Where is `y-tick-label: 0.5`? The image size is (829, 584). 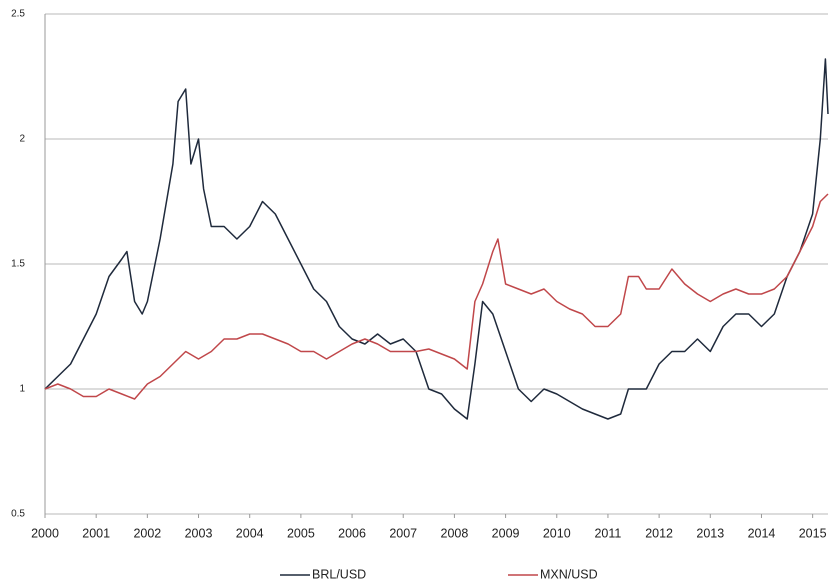 y-tick-label: 0.5 is located at coordinates (18, 514).